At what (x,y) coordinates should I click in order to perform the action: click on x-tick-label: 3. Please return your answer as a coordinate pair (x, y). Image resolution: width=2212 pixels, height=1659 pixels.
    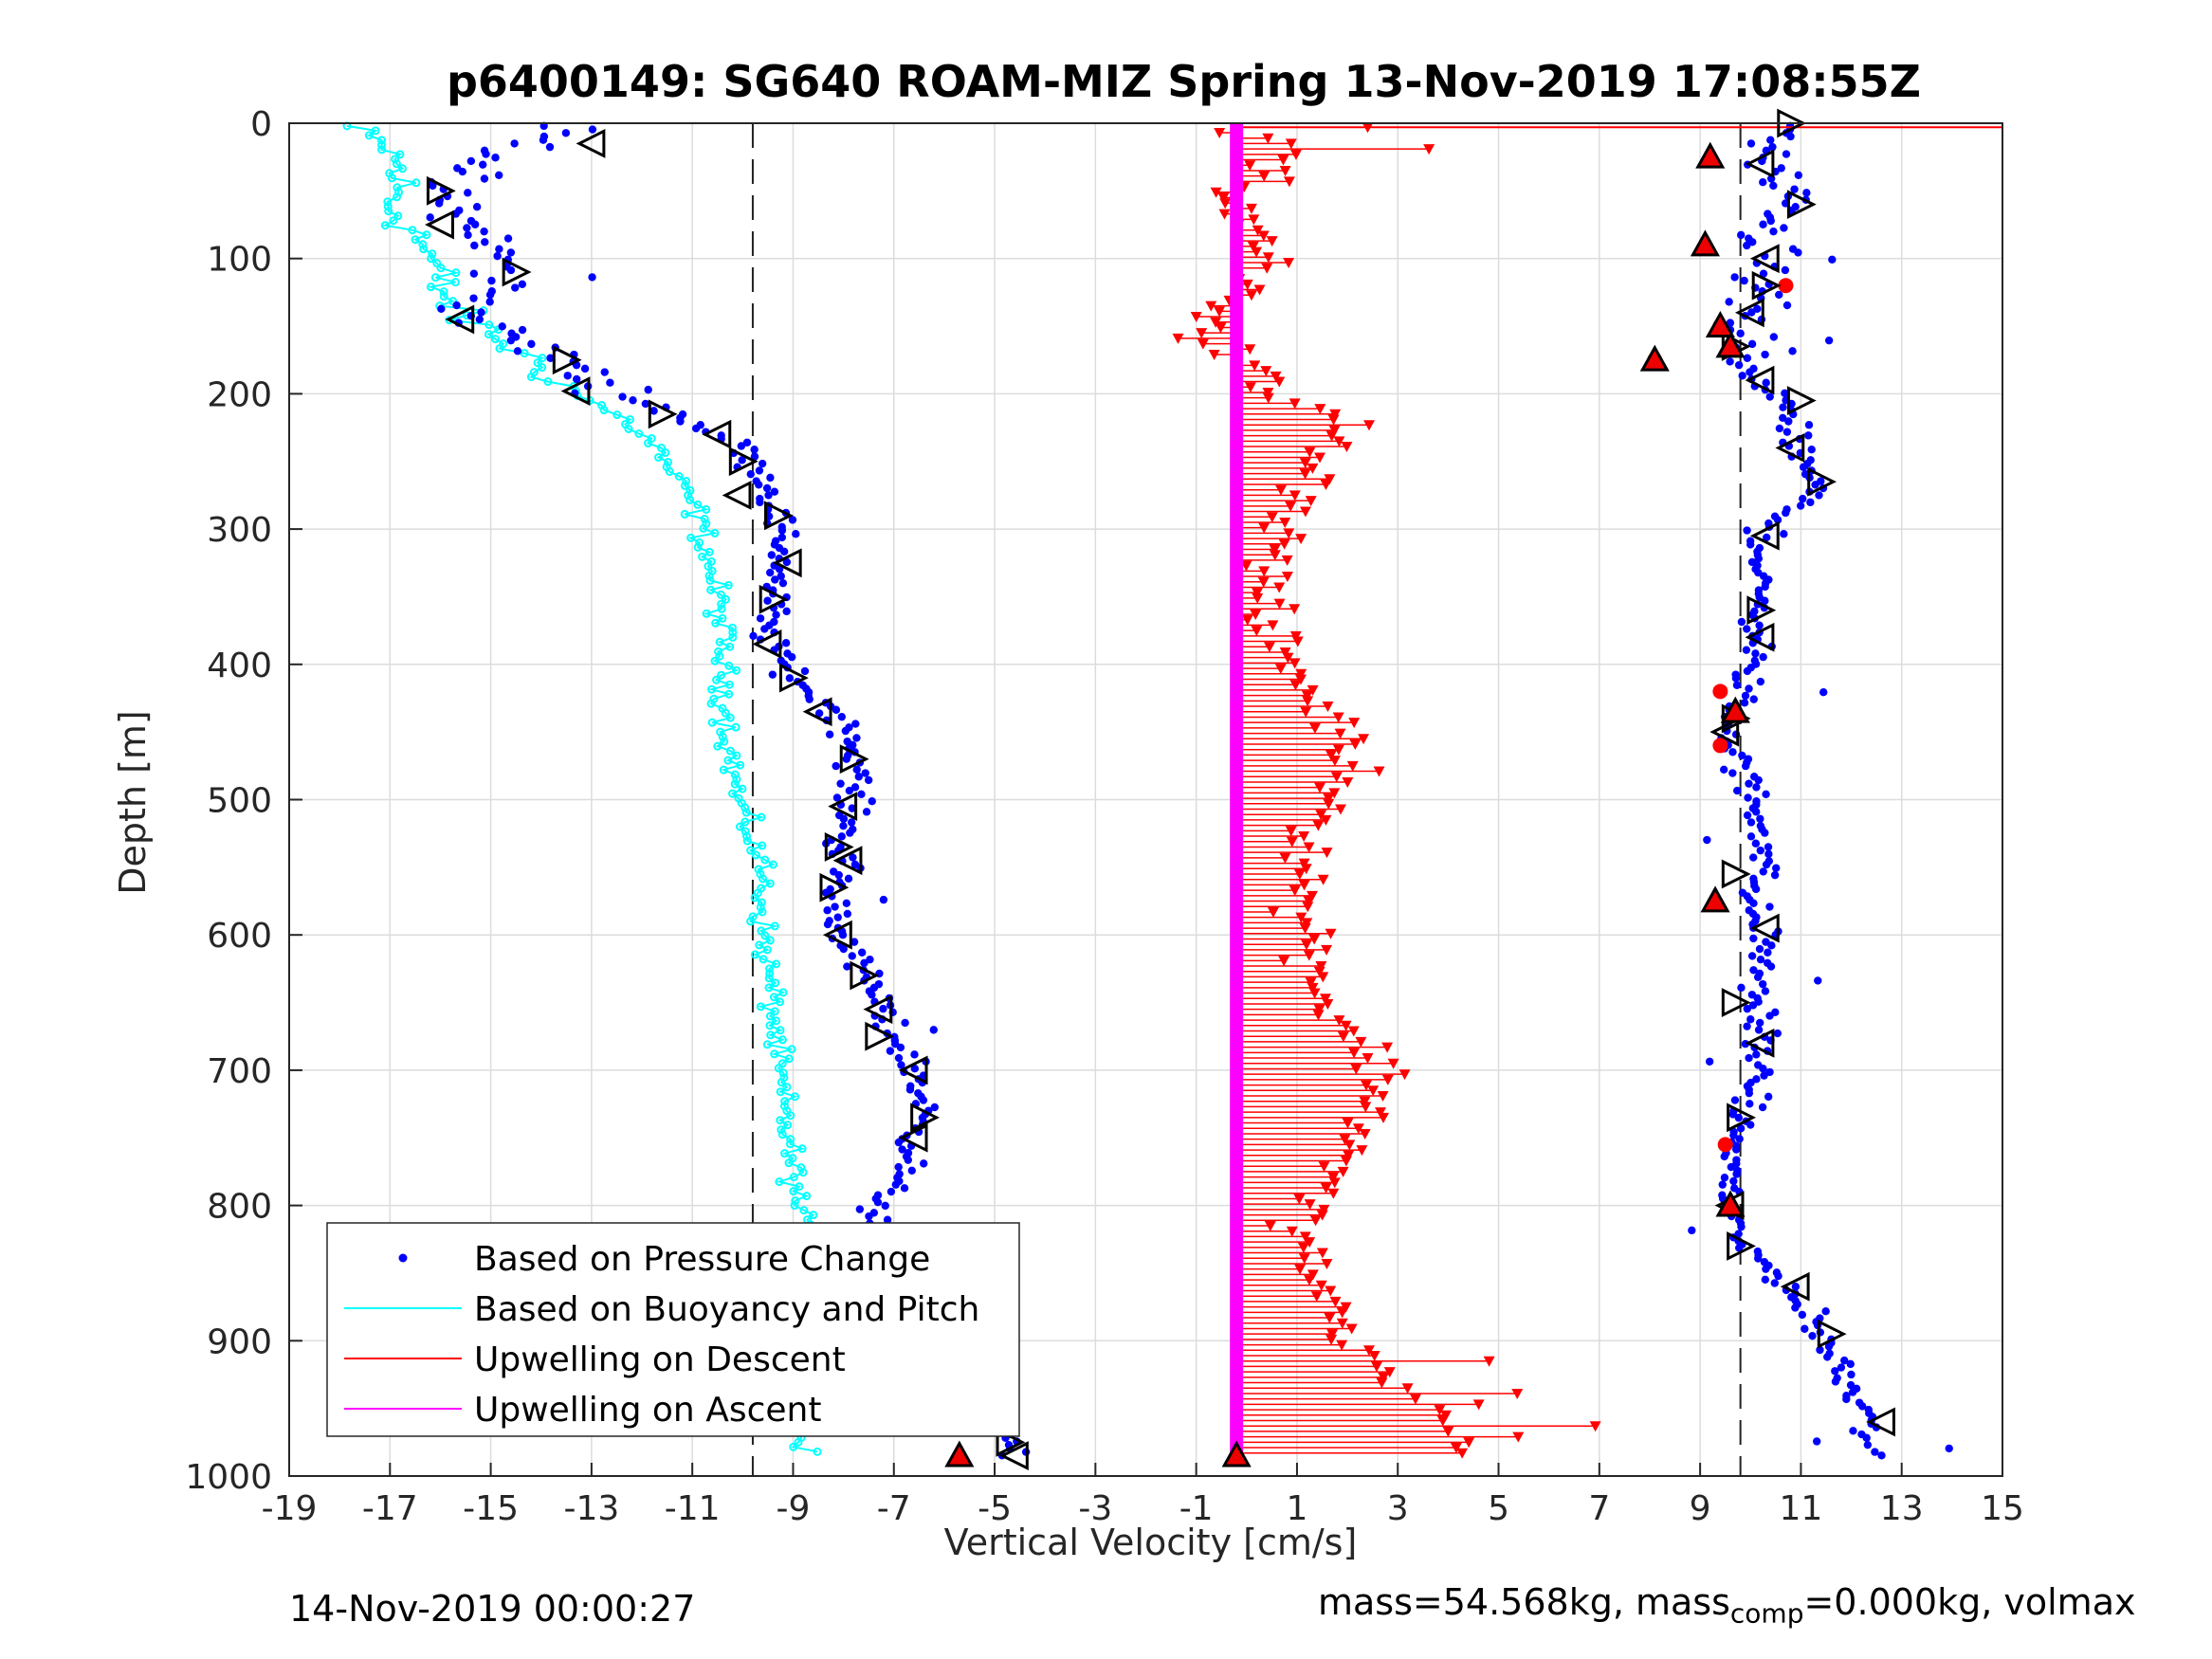
    Looking at the image, I should click on (1398, 1508).